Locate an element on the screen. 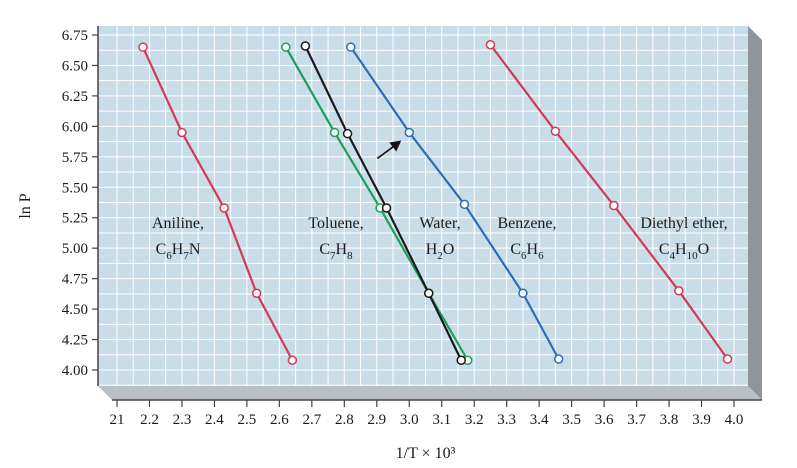  annotation-arrow is located at coordinates (389, 150).